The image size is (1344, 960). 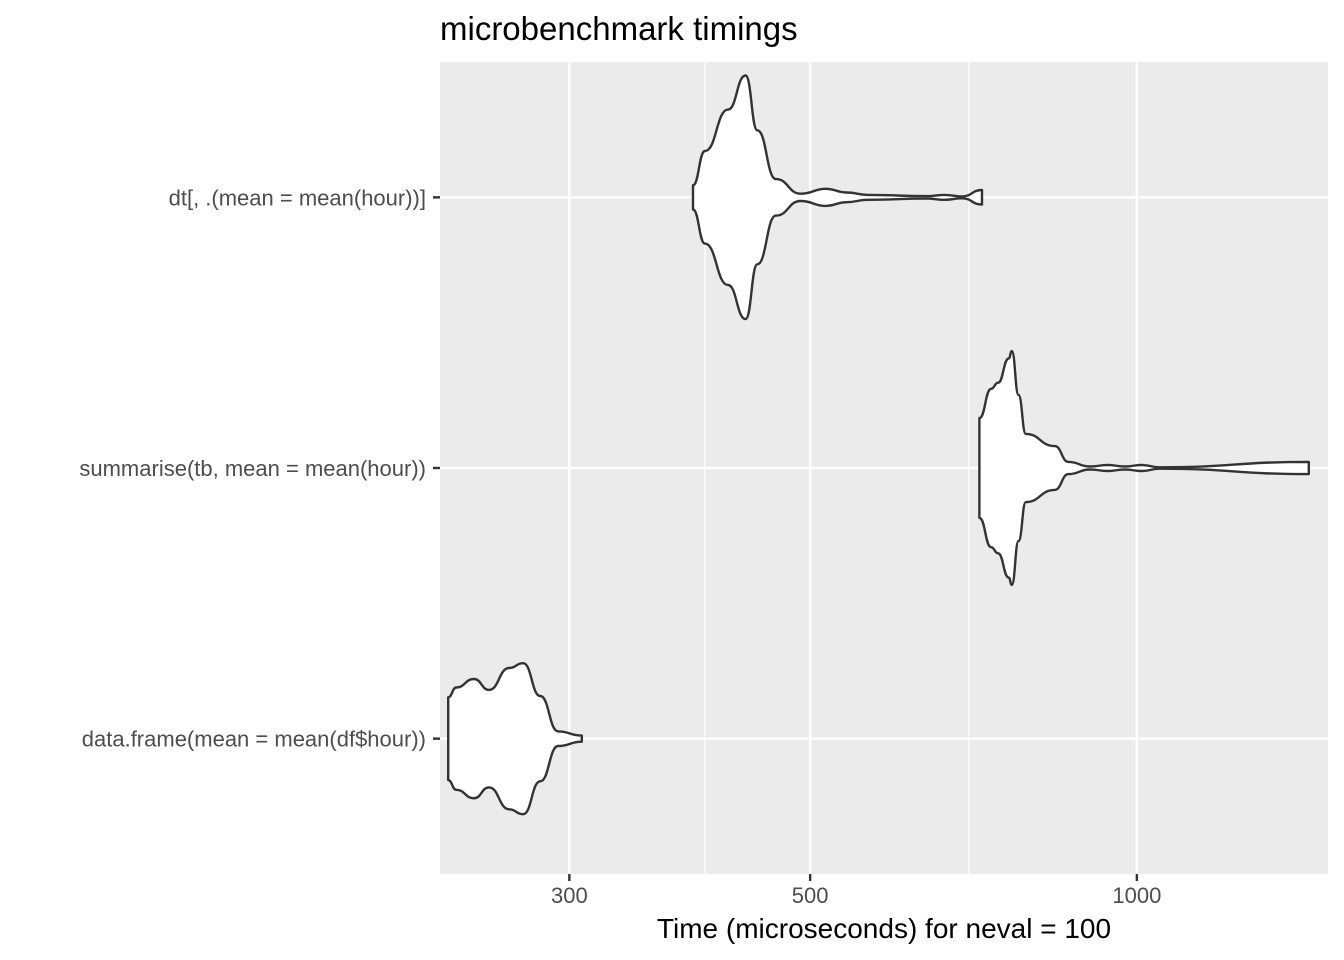 I want to click on x-tick-label: 300, so click(x=569, y=895).